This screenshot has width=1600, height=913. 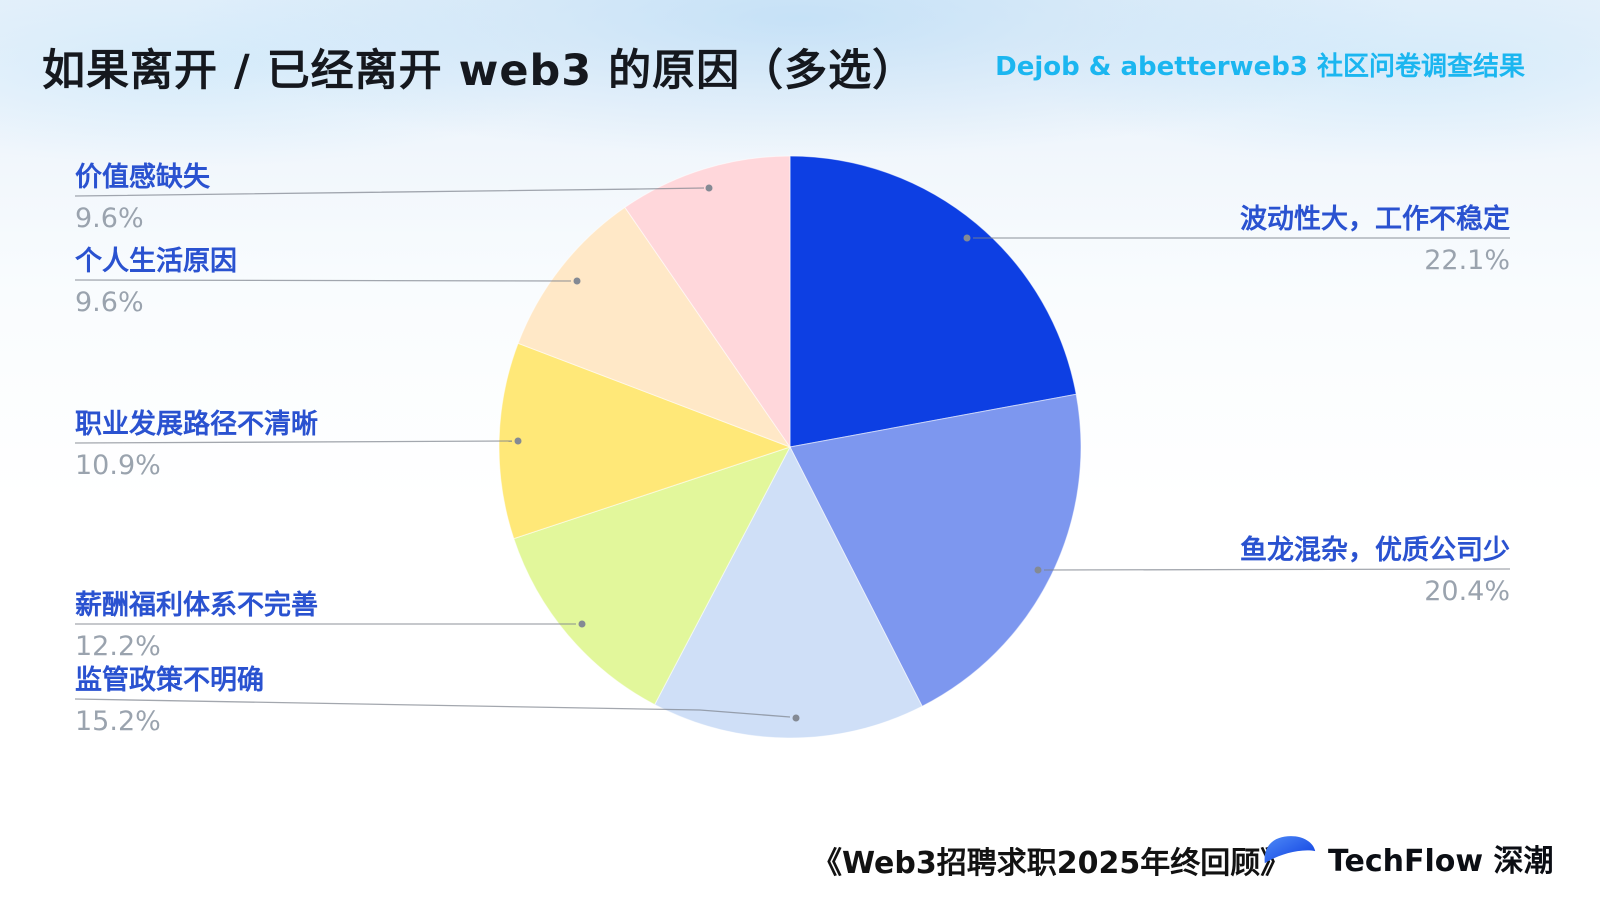 What do you see at coordinates (432, 708) in the screenshot?
I see `leader-line-regulation` at bounding box center [432, 708].